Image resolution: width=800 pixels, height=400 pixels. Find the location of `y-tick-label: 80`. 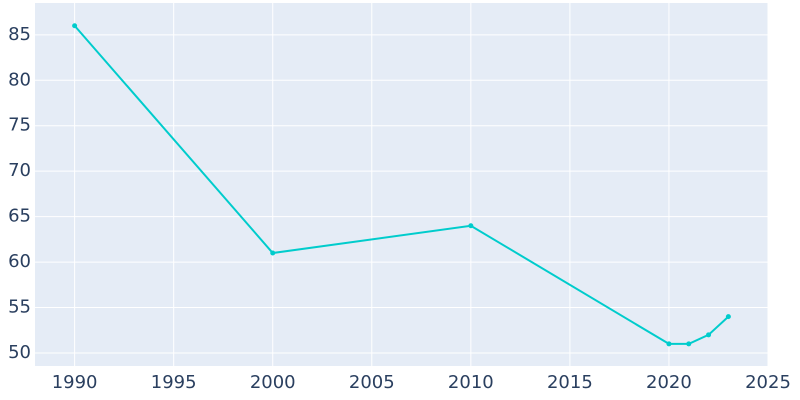

y-tick-label: 80 is located at coordinates (19, 79).